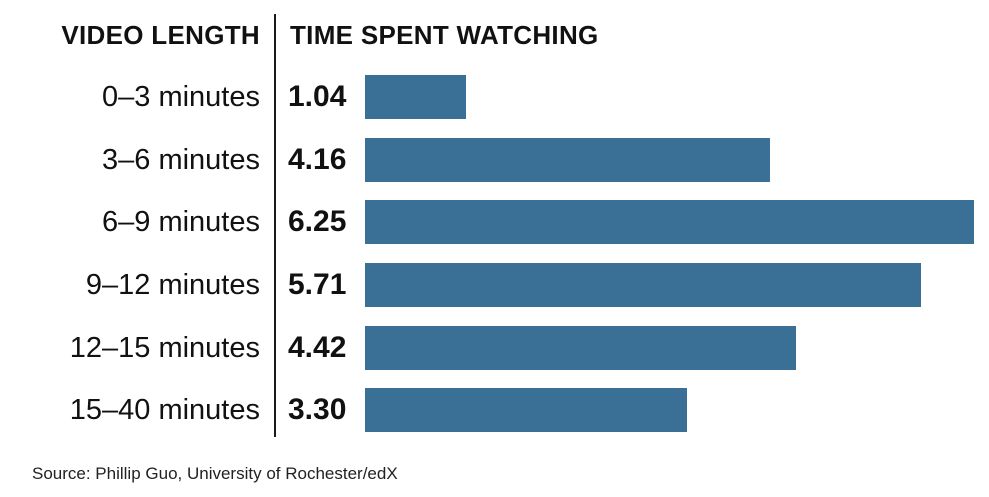 This screenshot has height=497, width=989. Describe the element at coordinates (164, 348) in the screenshot. I see `category-label: 12–15 minutes` at that location.